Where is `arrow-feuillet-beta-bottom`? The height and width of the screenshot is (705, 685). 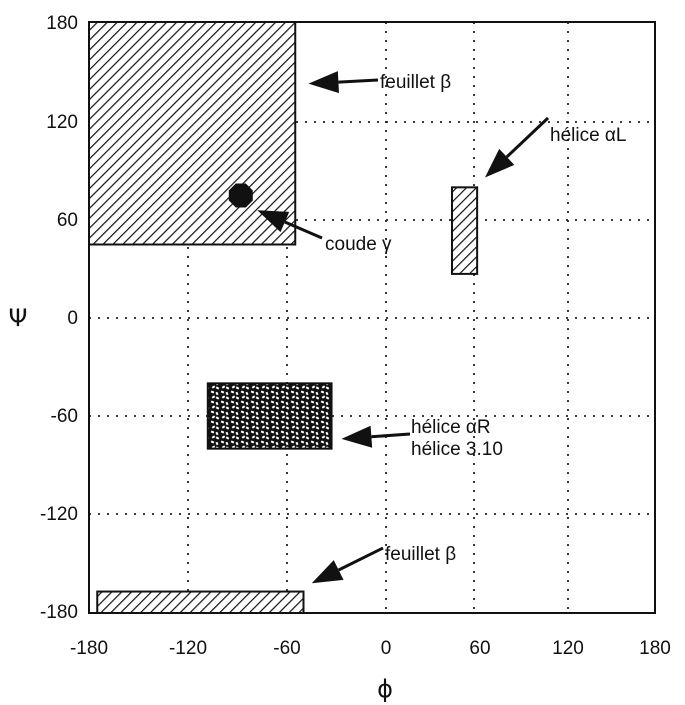
arrow-feuillet-beta-bottom is located at coordinates (347, 565).